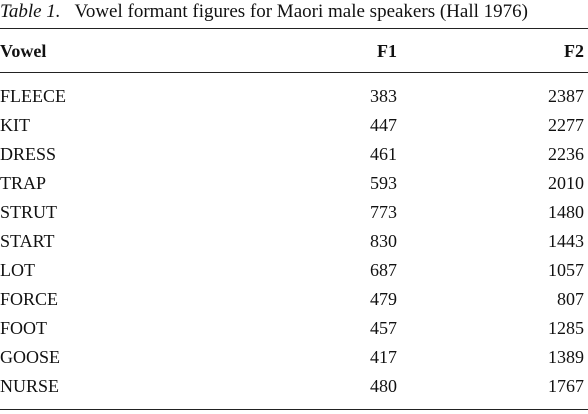  What do you see at coordinates (23, 183) in the screenshot?
I see `cell-vowel: TRAP` at bounding box center [23, 183].